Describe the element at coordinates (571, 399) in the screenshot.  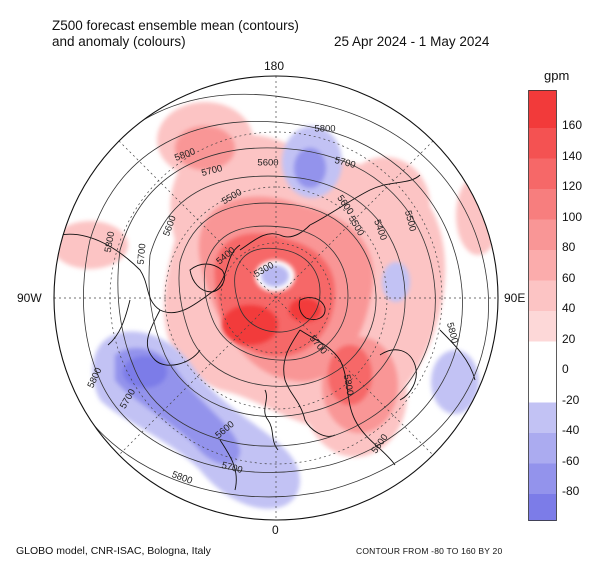
I see `colorbar-tick-label: -20` at that location.